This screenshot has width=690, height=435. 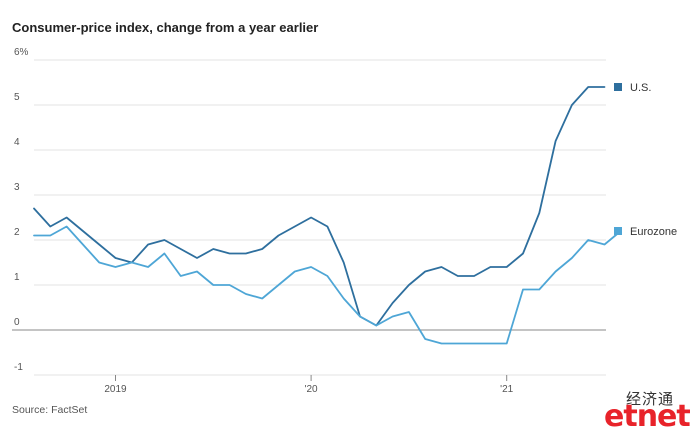 I want to click on y-axis-ticks: 6% 5 4 3 2 1 0 -1, so click(x=21, y=210).